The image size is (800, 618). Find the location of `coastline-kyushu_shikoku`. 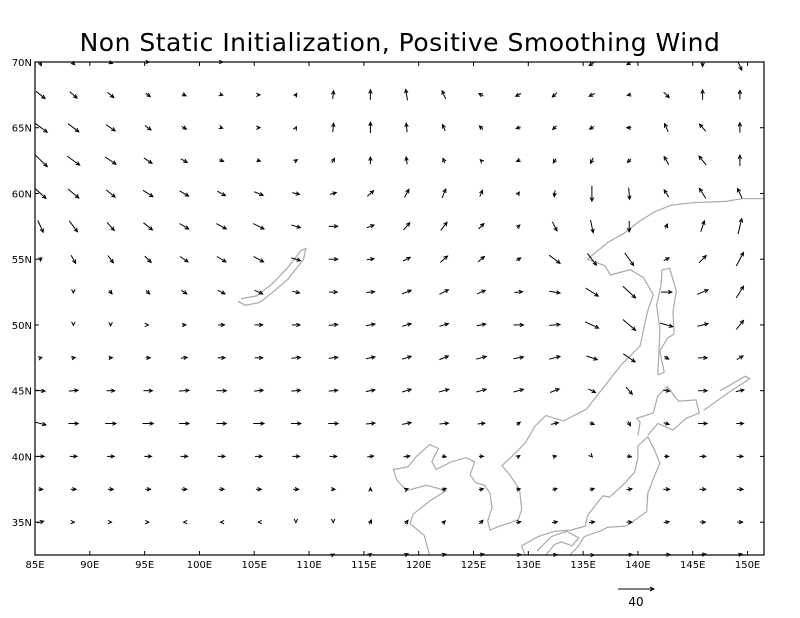

coastline-kyushu_shikoku is located at coordinates (558, 543).